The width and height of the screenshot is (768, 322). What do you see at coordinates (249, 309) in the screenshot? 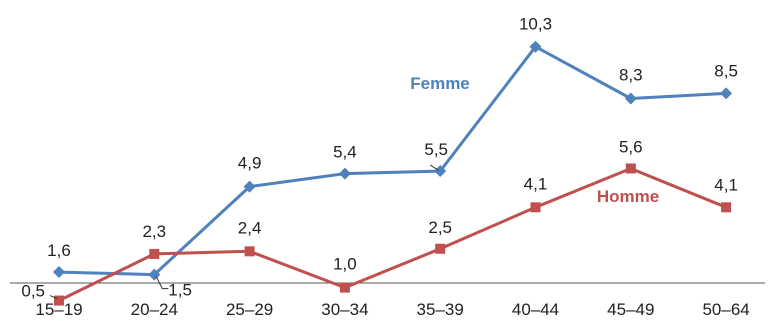
I see `x-tick-label: 25–29` at bounding box center [249, 309].